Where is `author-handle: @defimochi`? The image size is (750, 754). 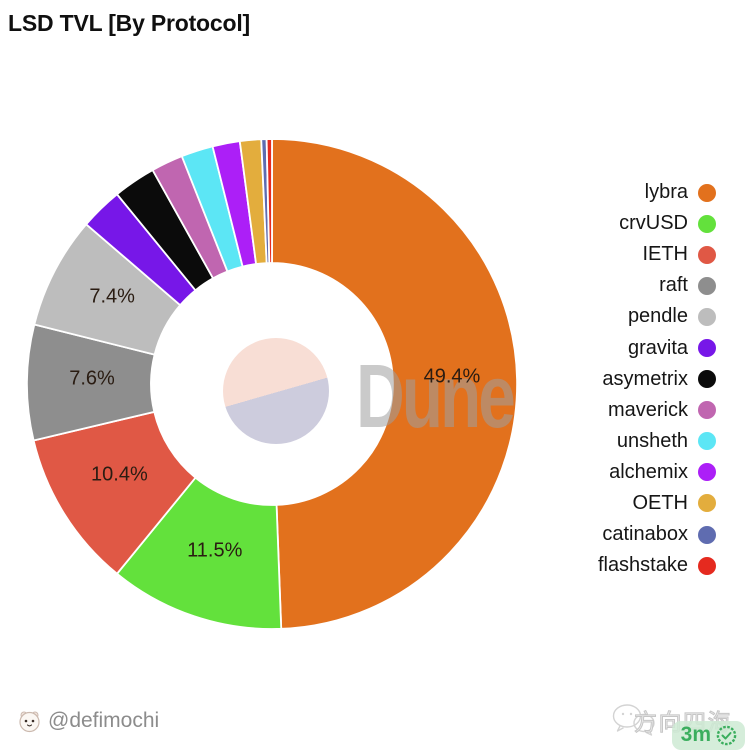
author-handle: @defimochi is located at coordinates (104, 720).